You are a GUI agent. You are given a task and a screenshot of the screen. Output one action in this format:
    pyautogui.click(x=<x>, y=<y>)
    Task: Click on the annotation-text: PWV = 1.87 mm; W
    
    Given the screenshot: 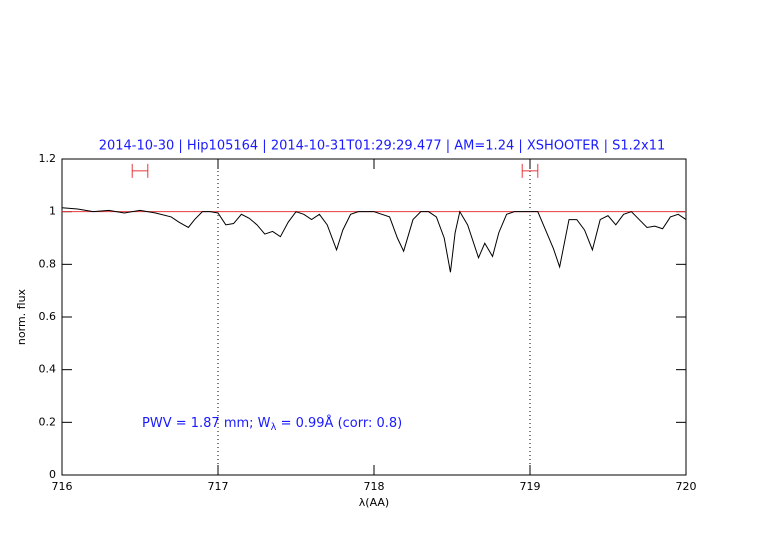 What is the action you would take?
    pyautogui.click(x=206, y=423)
    